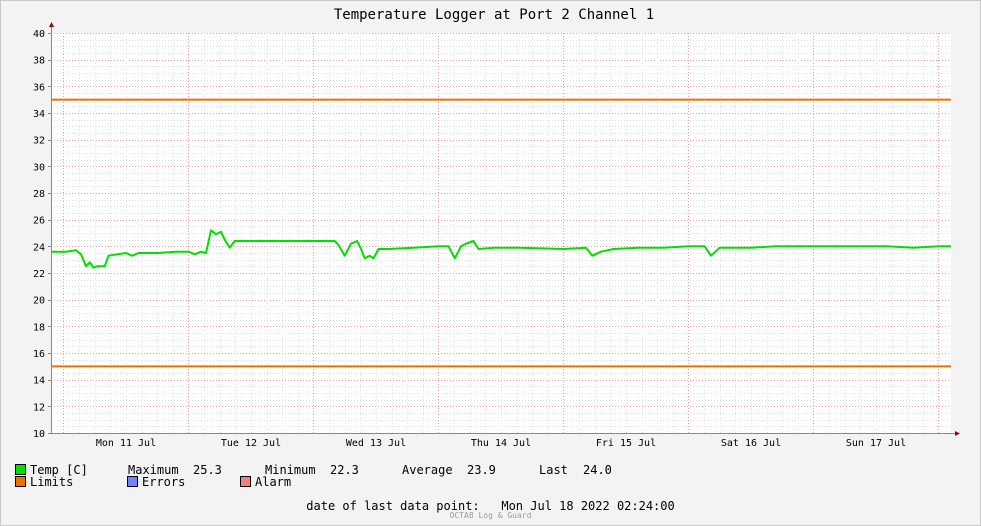 Image resolution: width=981 pixels, height=526 pixels. What do you see at coordinates (39, 407) in the screenshot?
I see `y-tick-label: 12` at bounding box center [39, 407].